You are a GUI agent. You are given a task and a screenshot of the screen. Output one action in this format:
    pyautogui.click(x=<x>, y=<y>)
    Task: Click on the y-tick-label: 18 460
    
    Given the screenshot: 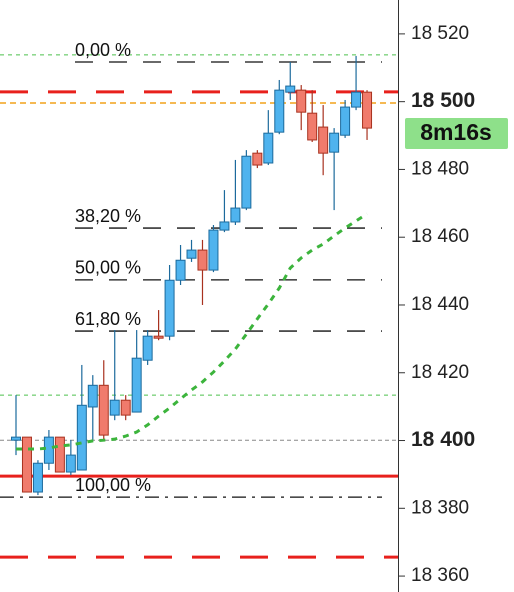 What is the action you would take?
    pyautogui.click(x=440, y=236)
    